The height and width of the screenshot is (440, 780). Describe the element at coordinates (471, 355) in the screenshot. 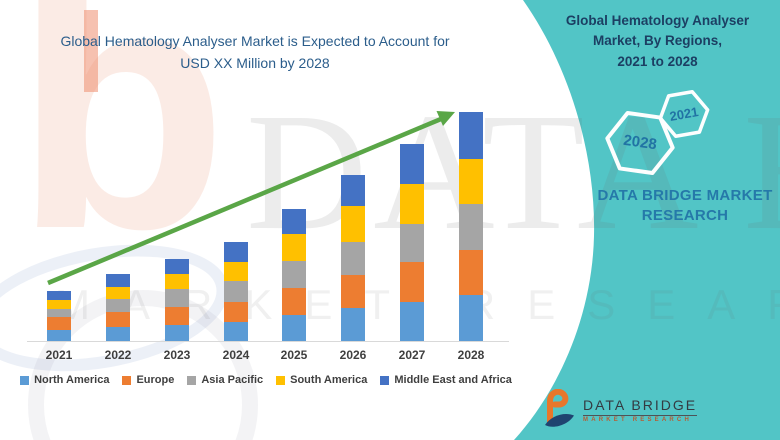

I see `x-axis-label-2028: 2028` at that location.